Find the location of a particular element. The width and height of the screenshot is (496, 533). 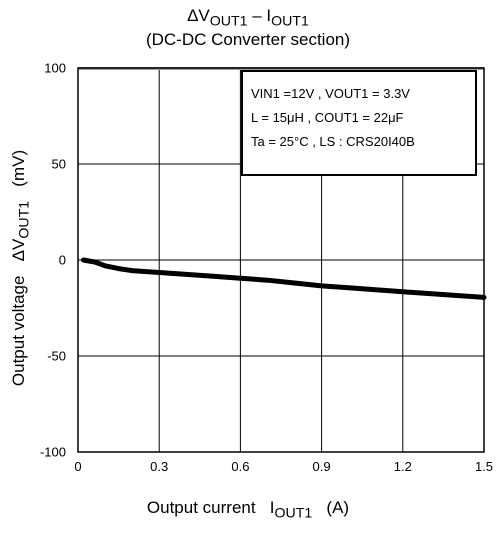

title-main: ΔV is located at coordinates (198, 15).